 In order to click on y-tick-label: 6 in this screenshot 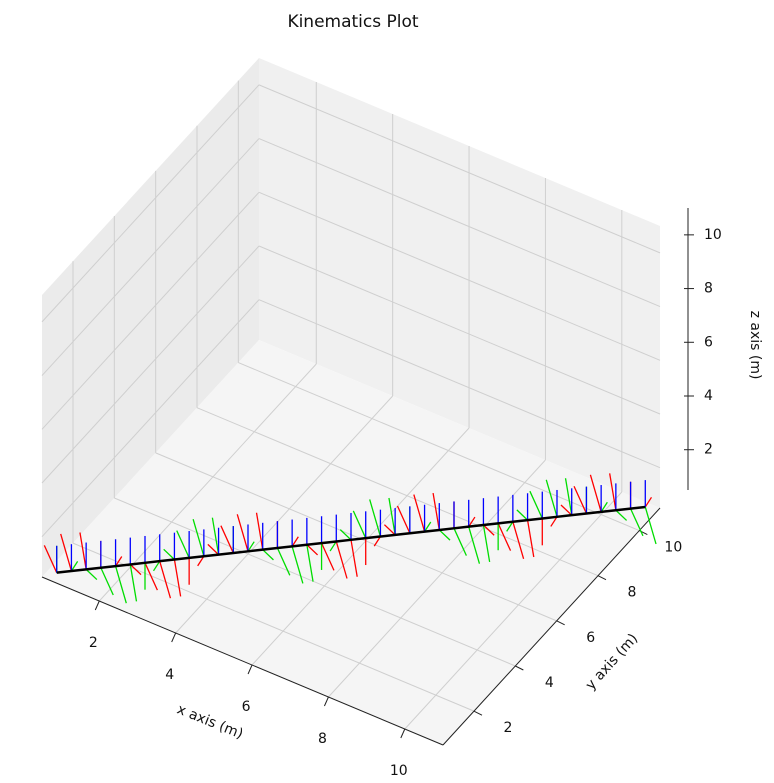, I will do `click(590, 638)`.